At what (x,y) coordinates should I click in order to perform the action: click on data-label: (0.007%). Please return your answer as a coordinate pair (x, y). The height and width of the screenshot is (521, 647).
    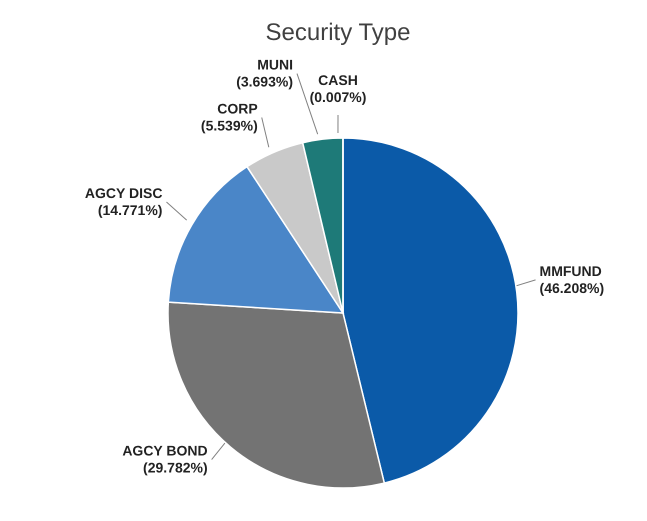
    Looking at the image, I should click on (338, 97).